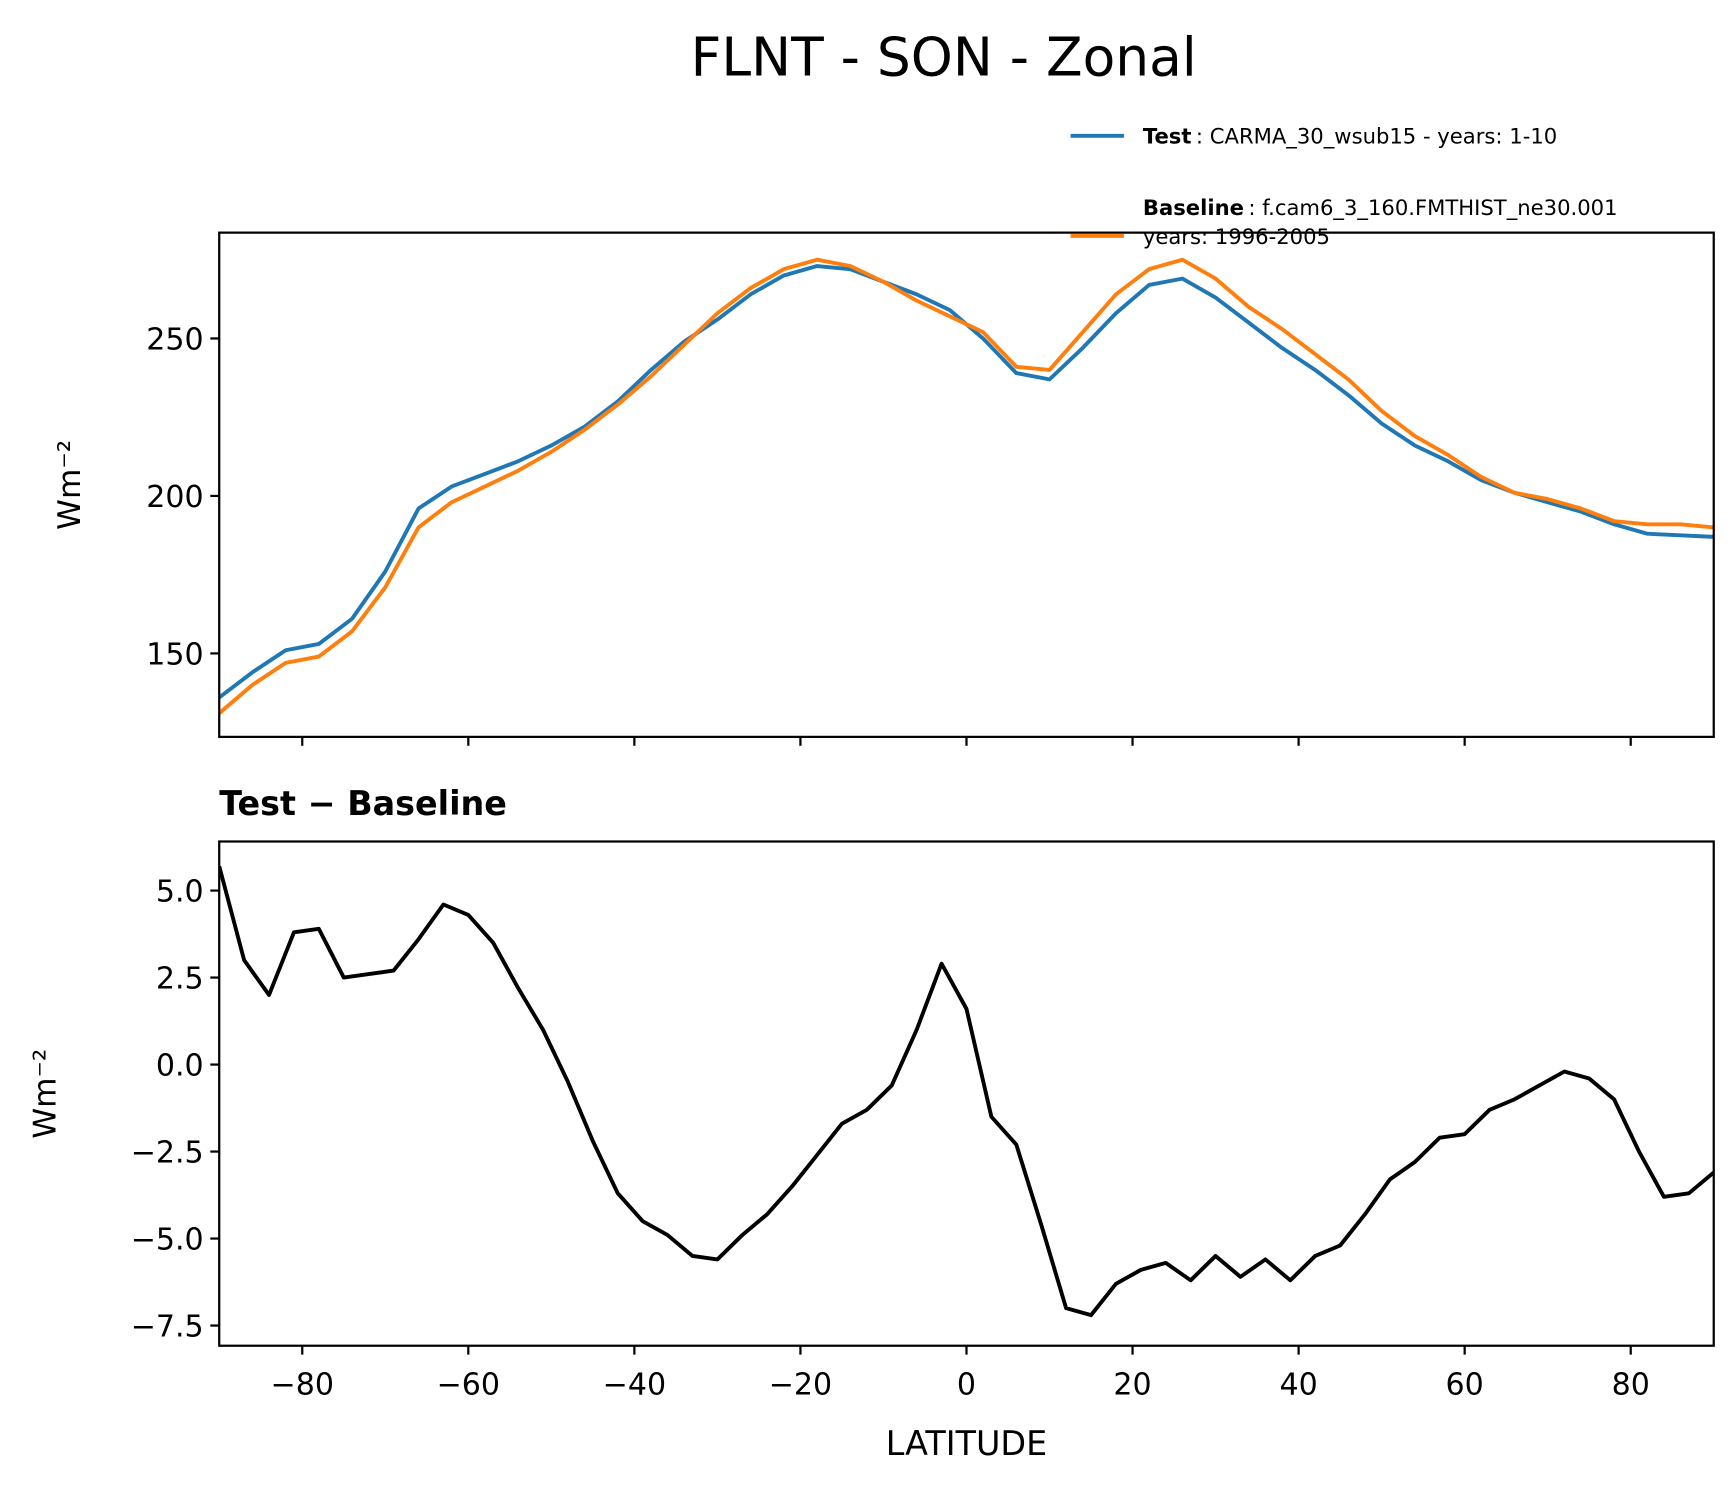 The width and height of the screenshot is (1736, 1496). What do you see at coordinates (800, 1385) in the screenshot?
I see `x-tick-label: −20` at bounding box center [800, 1385].